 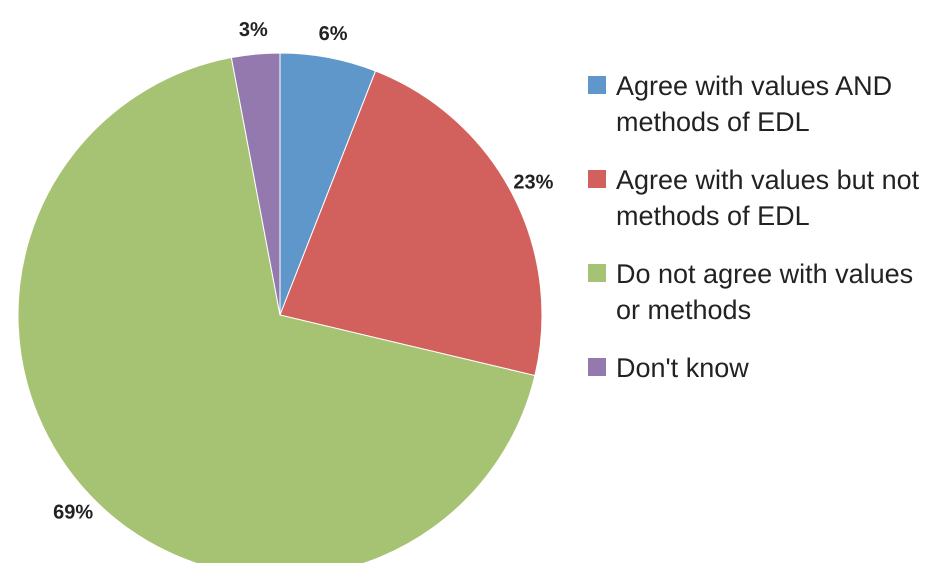 I want to click on legend-label: Do not agree with values or methods, so click(x=765, y=292).